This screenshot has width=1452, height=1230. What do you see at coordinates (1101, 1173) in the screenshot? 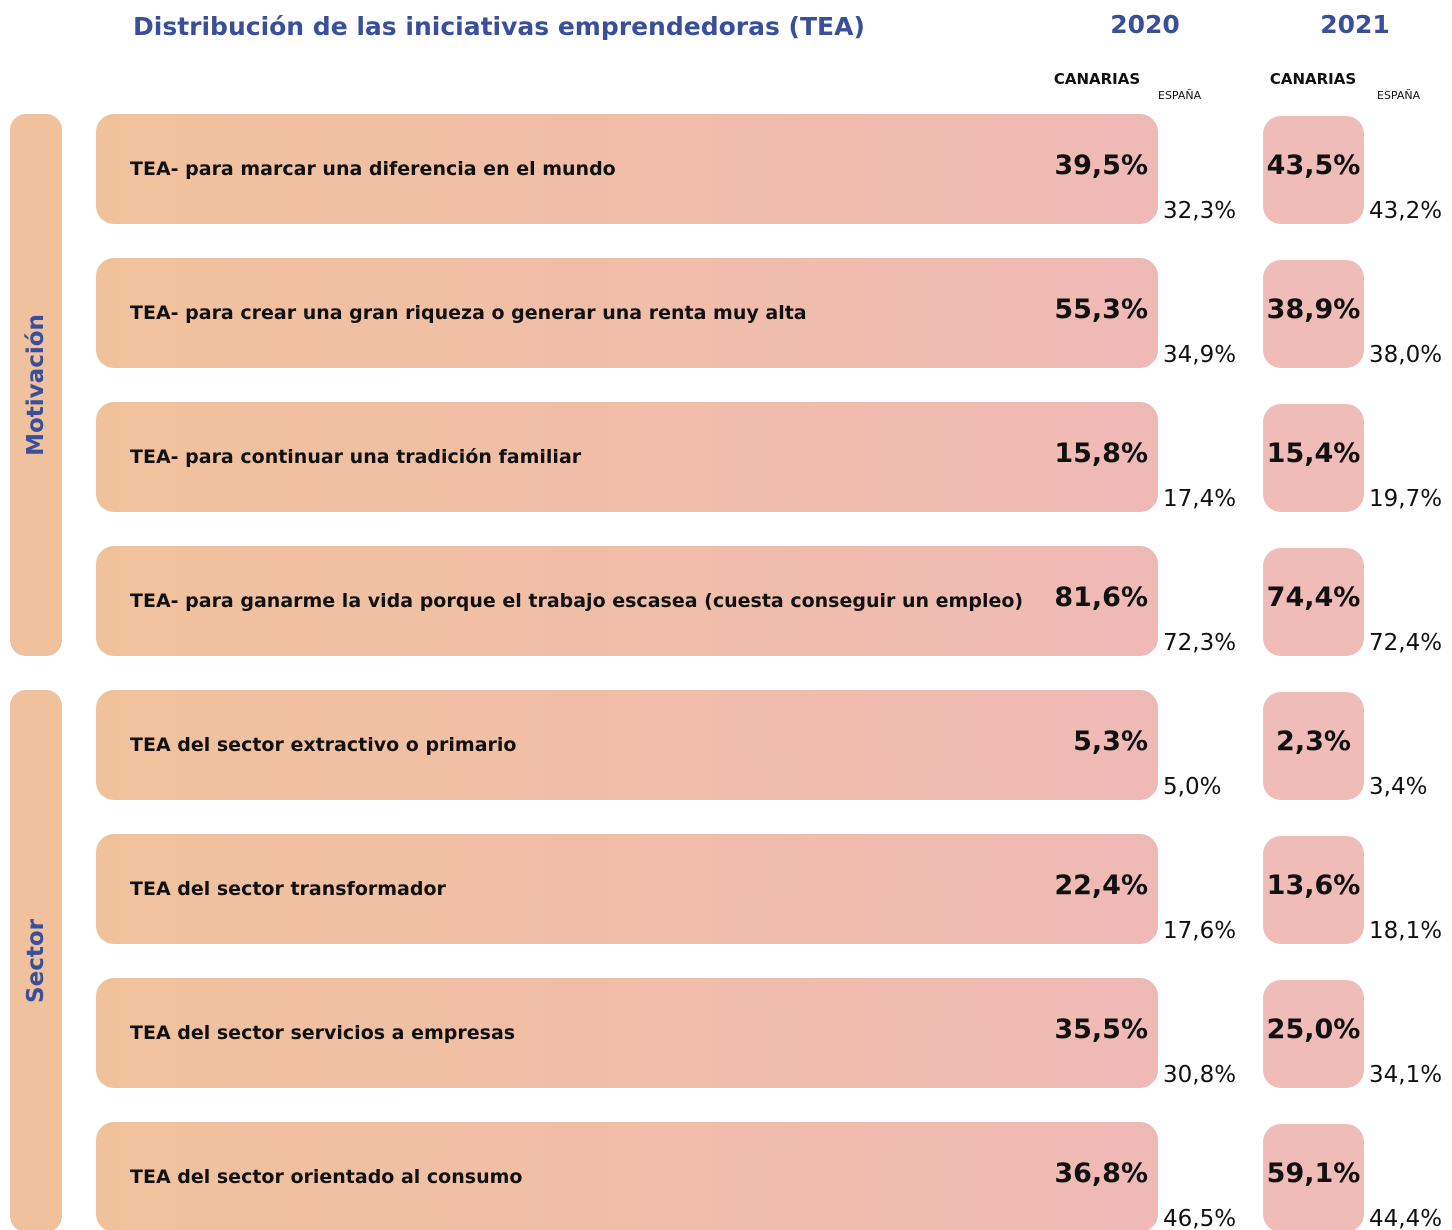
I see `value-canarias: 36,8%` at bounding box center [1101, 1173].